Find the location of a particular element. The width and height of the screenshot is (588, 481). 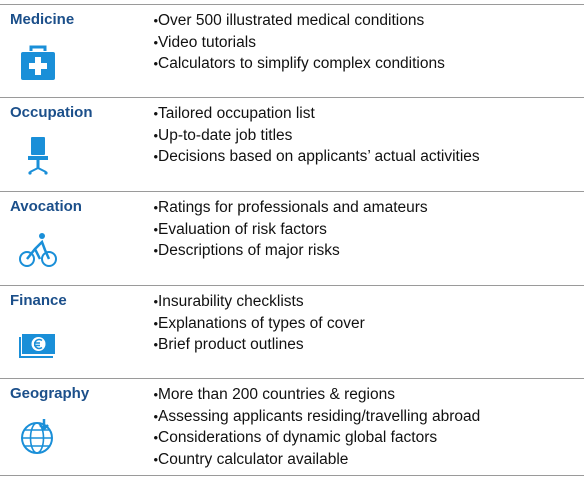

item: Evaluation of risk factors is located at coordinates (293, 230).